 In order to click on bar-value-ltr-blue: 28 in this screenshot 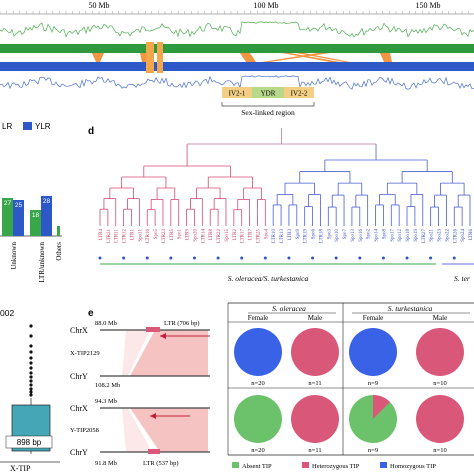, I will do `click(47, 201)`.